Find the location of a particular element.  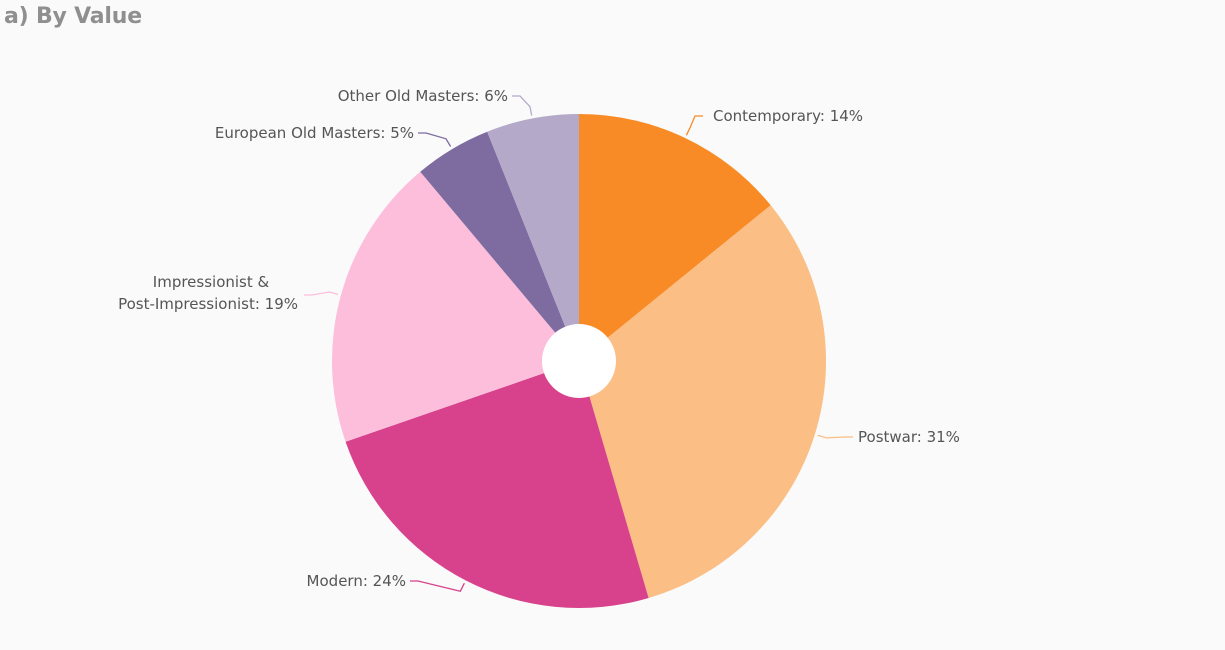

pie-slice-european-old-masters is located at coordinates (499, 246).